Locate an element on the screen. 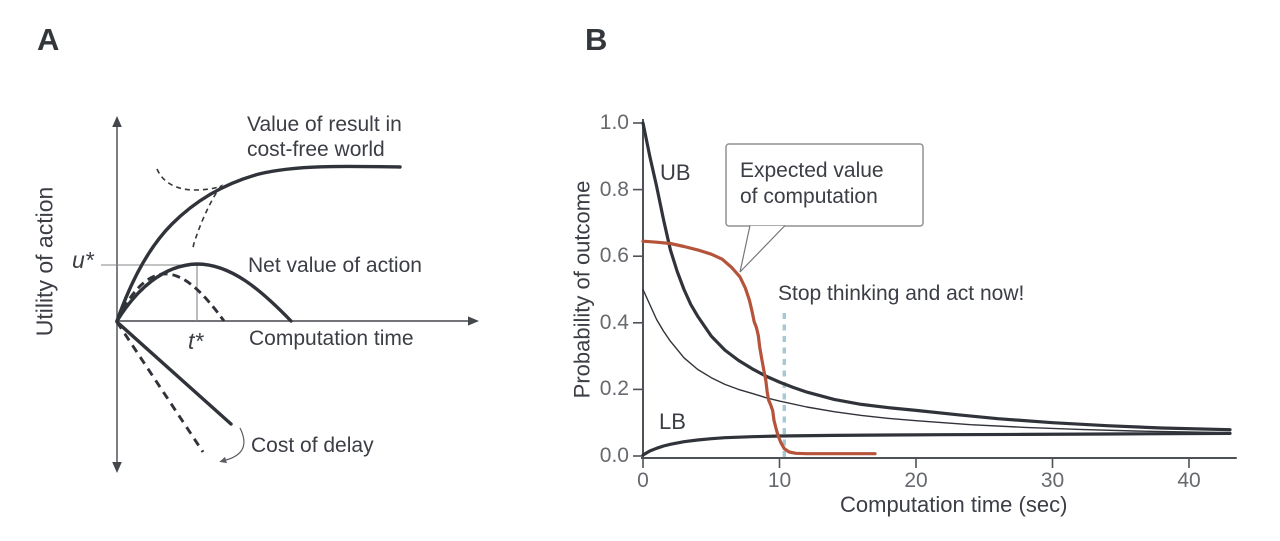  net-value-label: Net value of action is located at coordinates (335, 265).